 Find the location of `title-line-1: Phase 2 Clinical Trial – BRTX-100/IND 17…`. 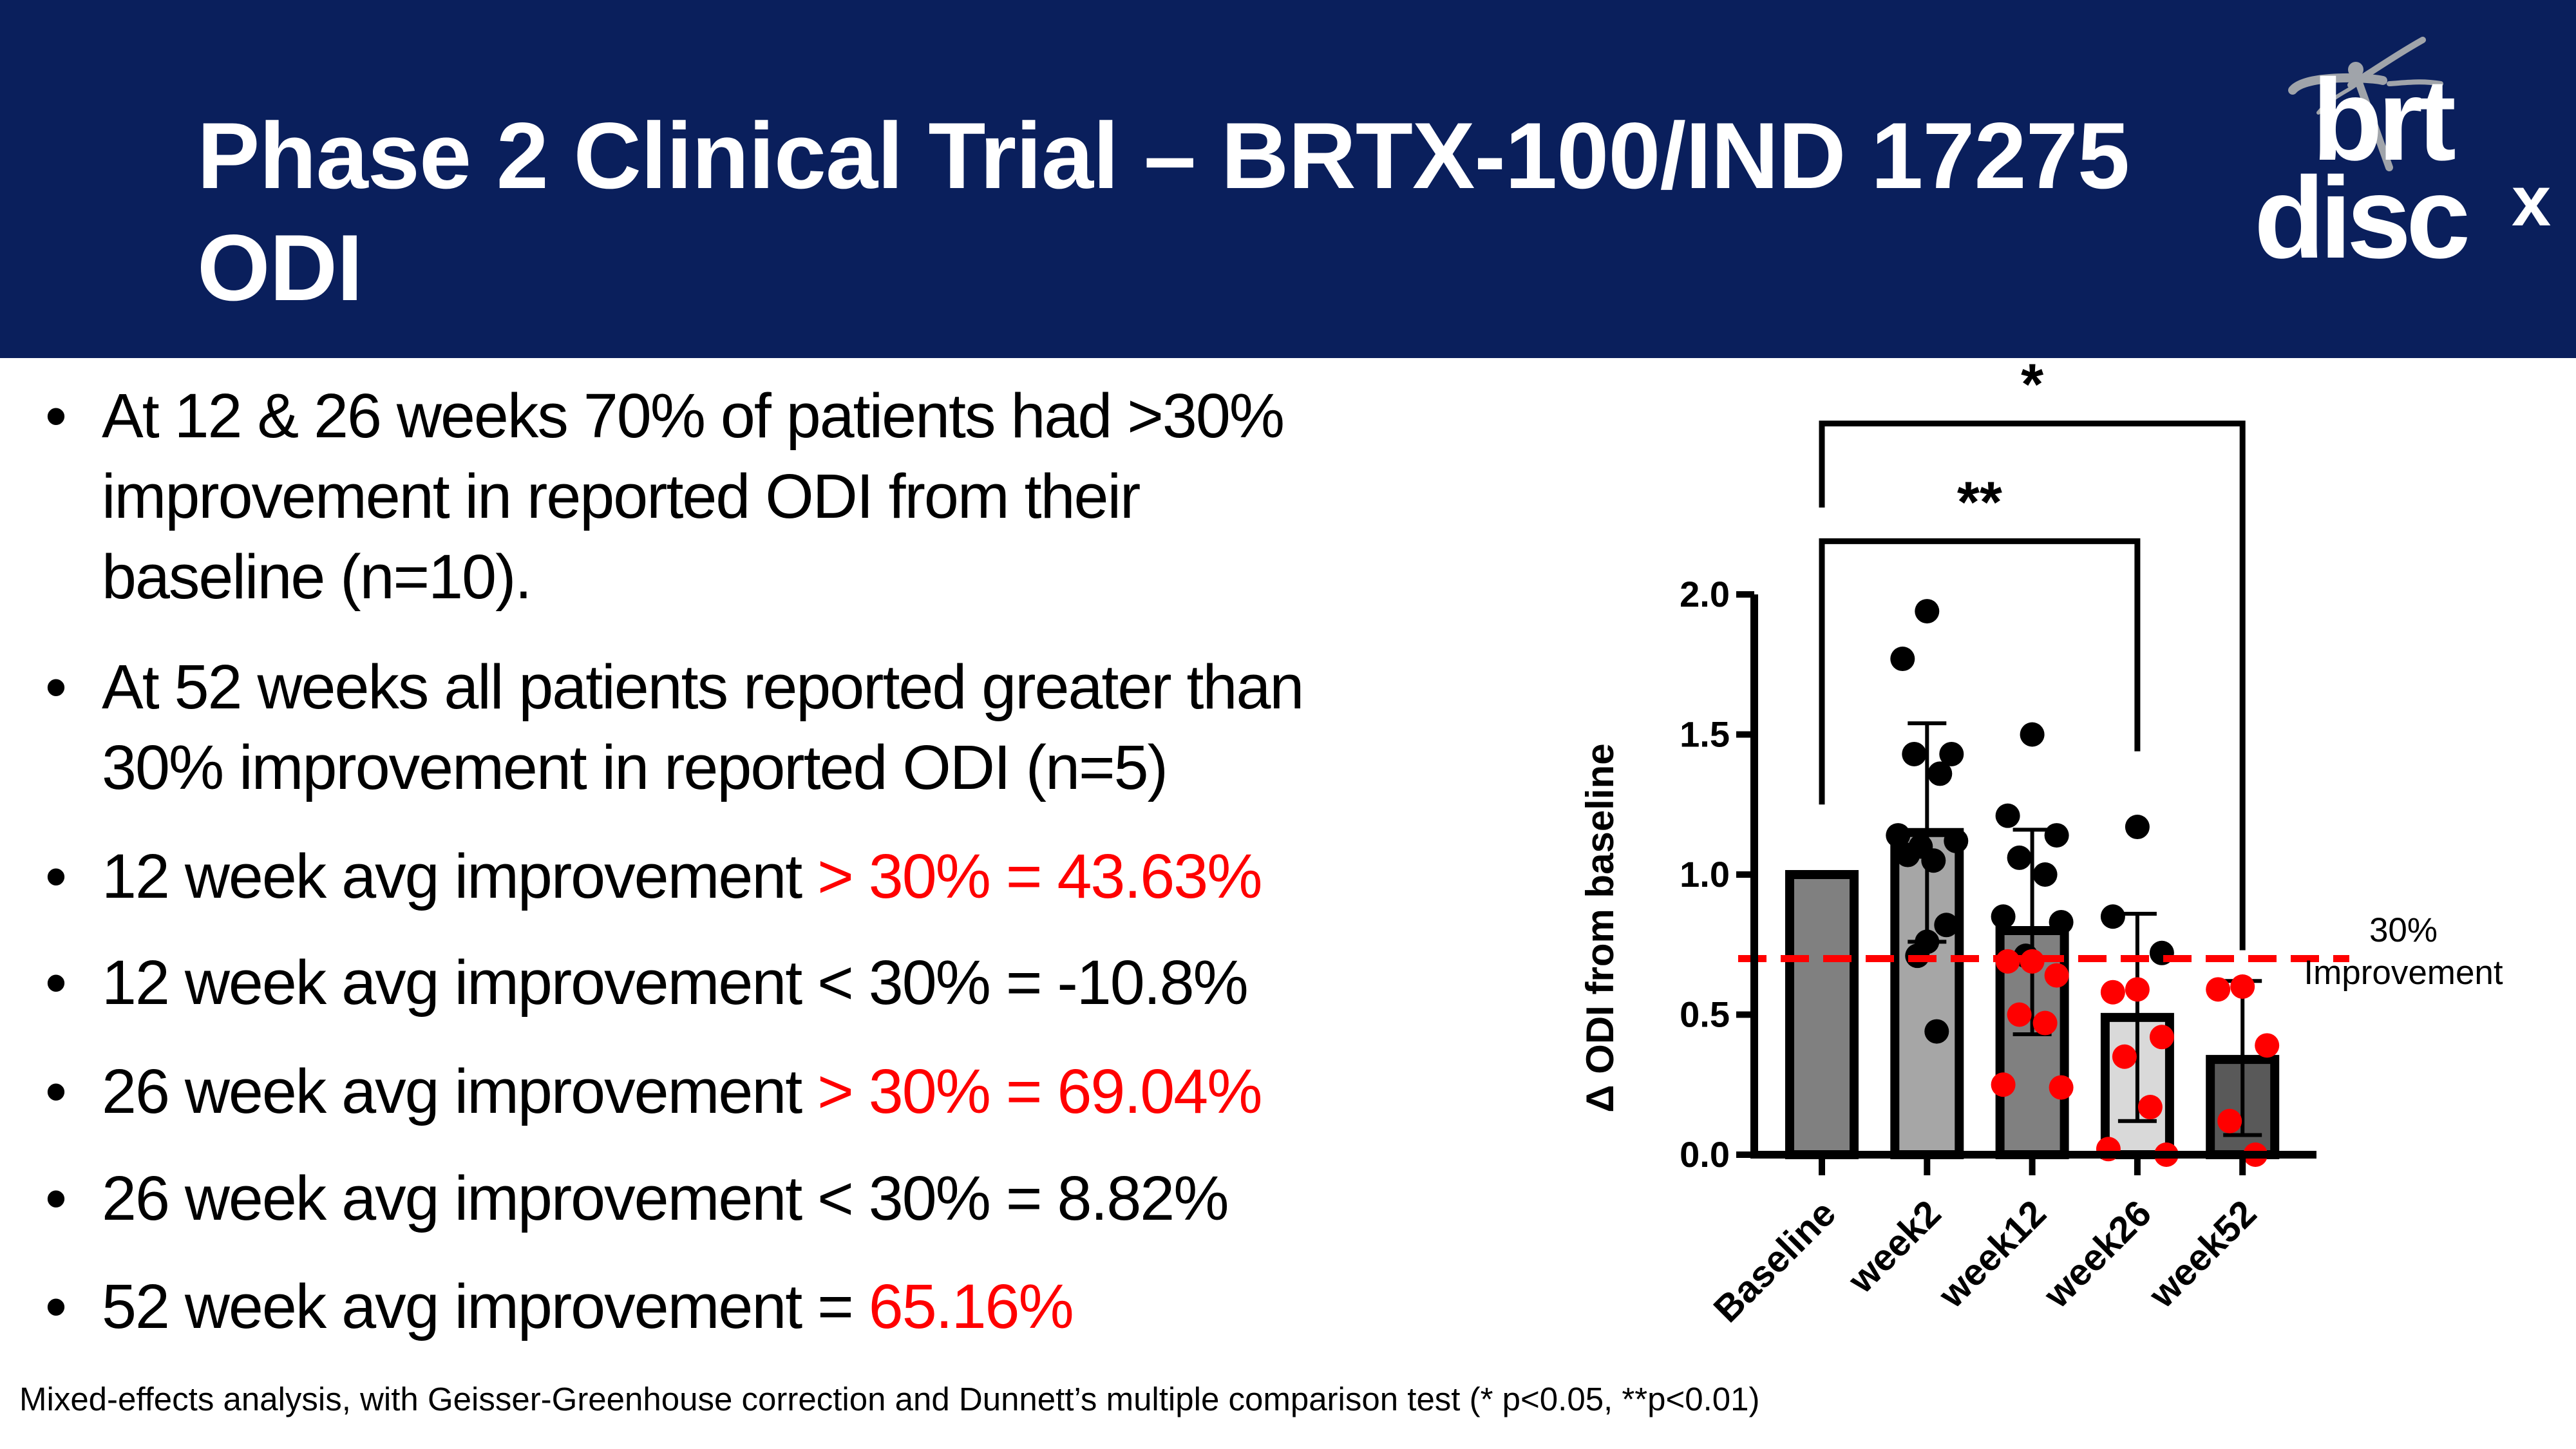

title-line-1: Phase 2 Clinical Trial – BRTX-100/IND 17… is located at coordinates (1163, 155).